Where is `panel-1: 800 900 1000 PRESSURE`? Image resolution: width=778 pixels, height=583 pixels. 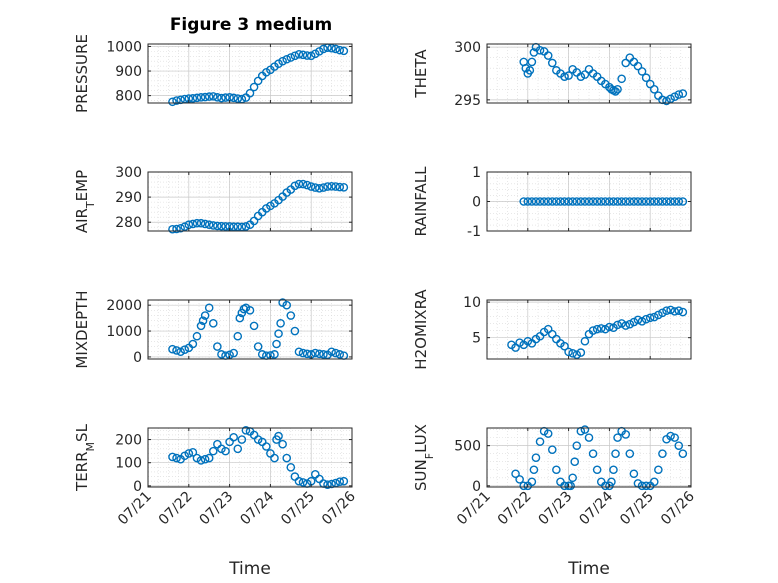 panel-1: 800 900 1000 PRESSURE is located at coordinates (213, 73).